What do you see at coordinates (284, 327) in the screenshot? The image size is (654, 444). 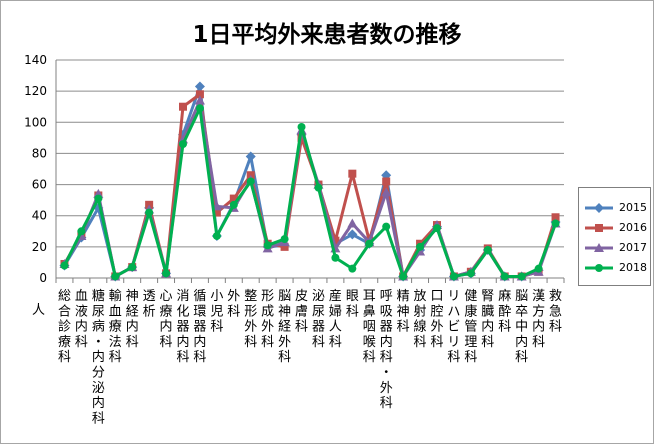 I see `x-category-label: 脳神経外科` at bounding box center [284, 327].